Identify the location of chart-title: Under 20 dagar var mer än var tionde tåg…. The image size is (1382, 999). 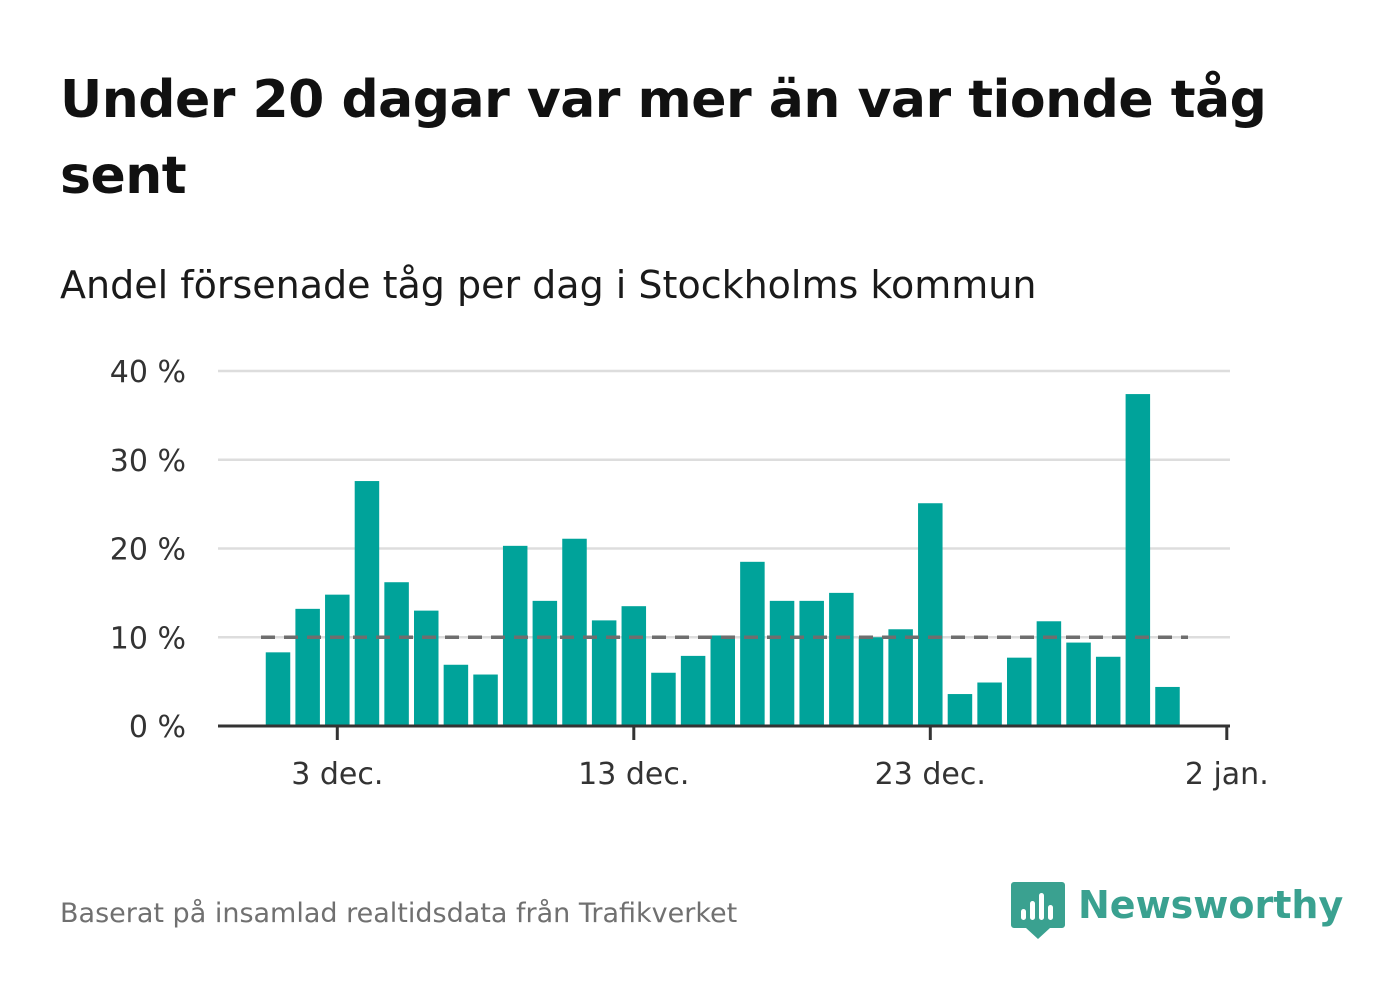
(663, 138).